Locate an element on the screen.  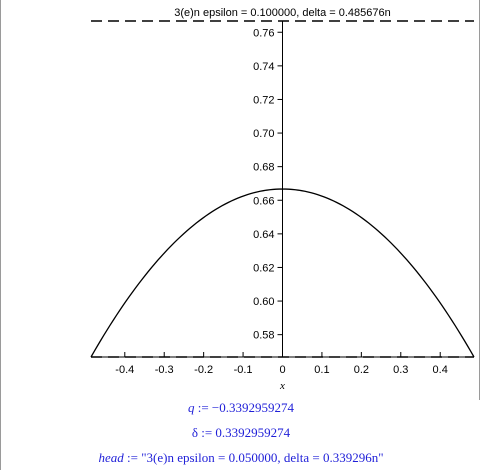
x-tick-label: -0.4 is located at coordinates (124, 370).